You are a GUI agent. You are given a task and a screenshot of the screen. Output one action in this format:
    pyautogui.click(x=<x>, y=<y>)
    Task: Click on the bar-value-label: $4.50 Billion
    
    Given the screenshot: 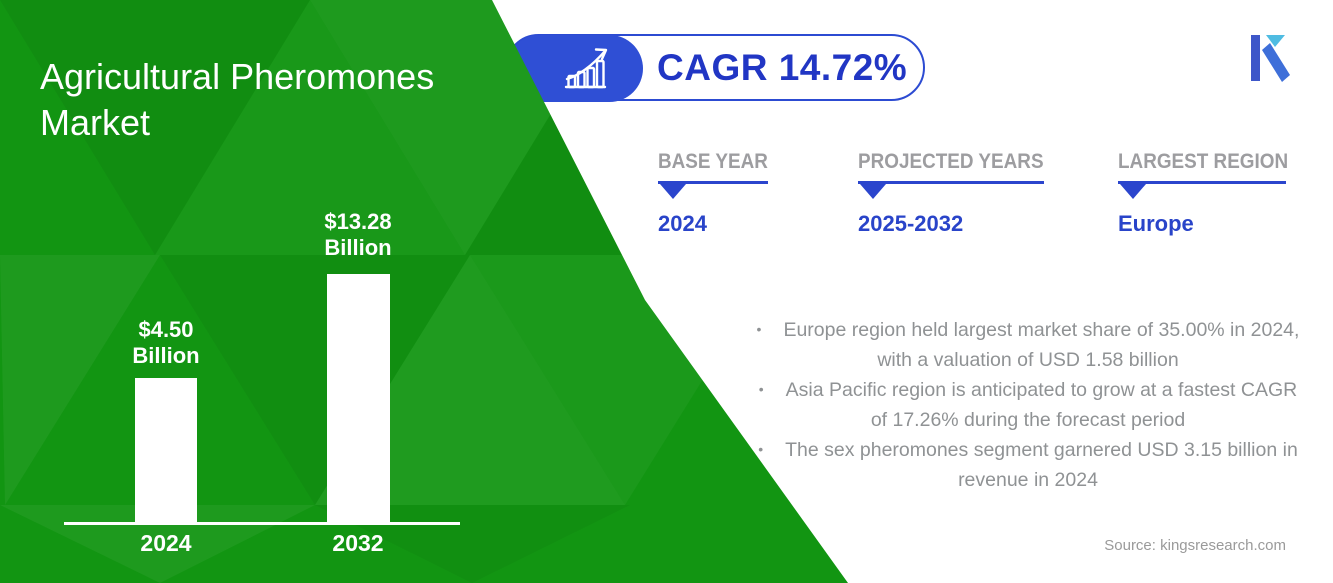 What is the action you would take?
    pyautogui.click(x=166, y=343)
    